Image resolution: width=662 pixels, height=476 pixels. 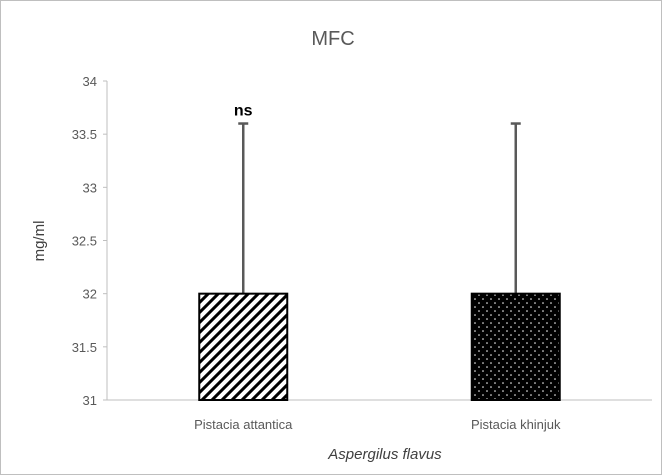 I want to click on x-tick-label: Pistacia khinjuk, so click(x=516, y=424).